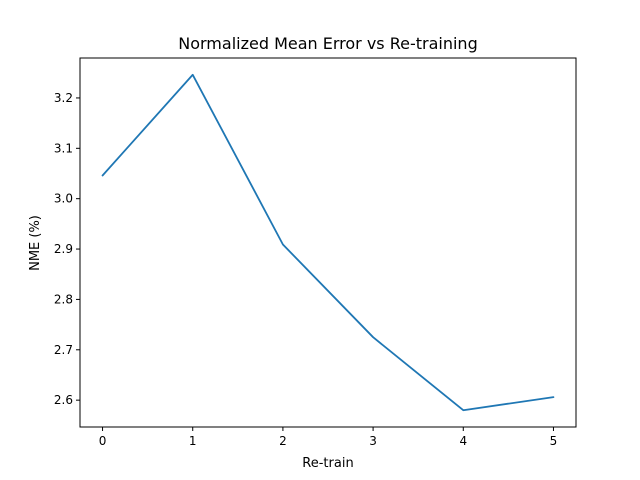 The height and width of the screenshot is (480, 640). What do you see at coordinates (63, 98) in the screenshot?
I see `y-tick-label-6: 3.2` at bounding box center [63, 98].